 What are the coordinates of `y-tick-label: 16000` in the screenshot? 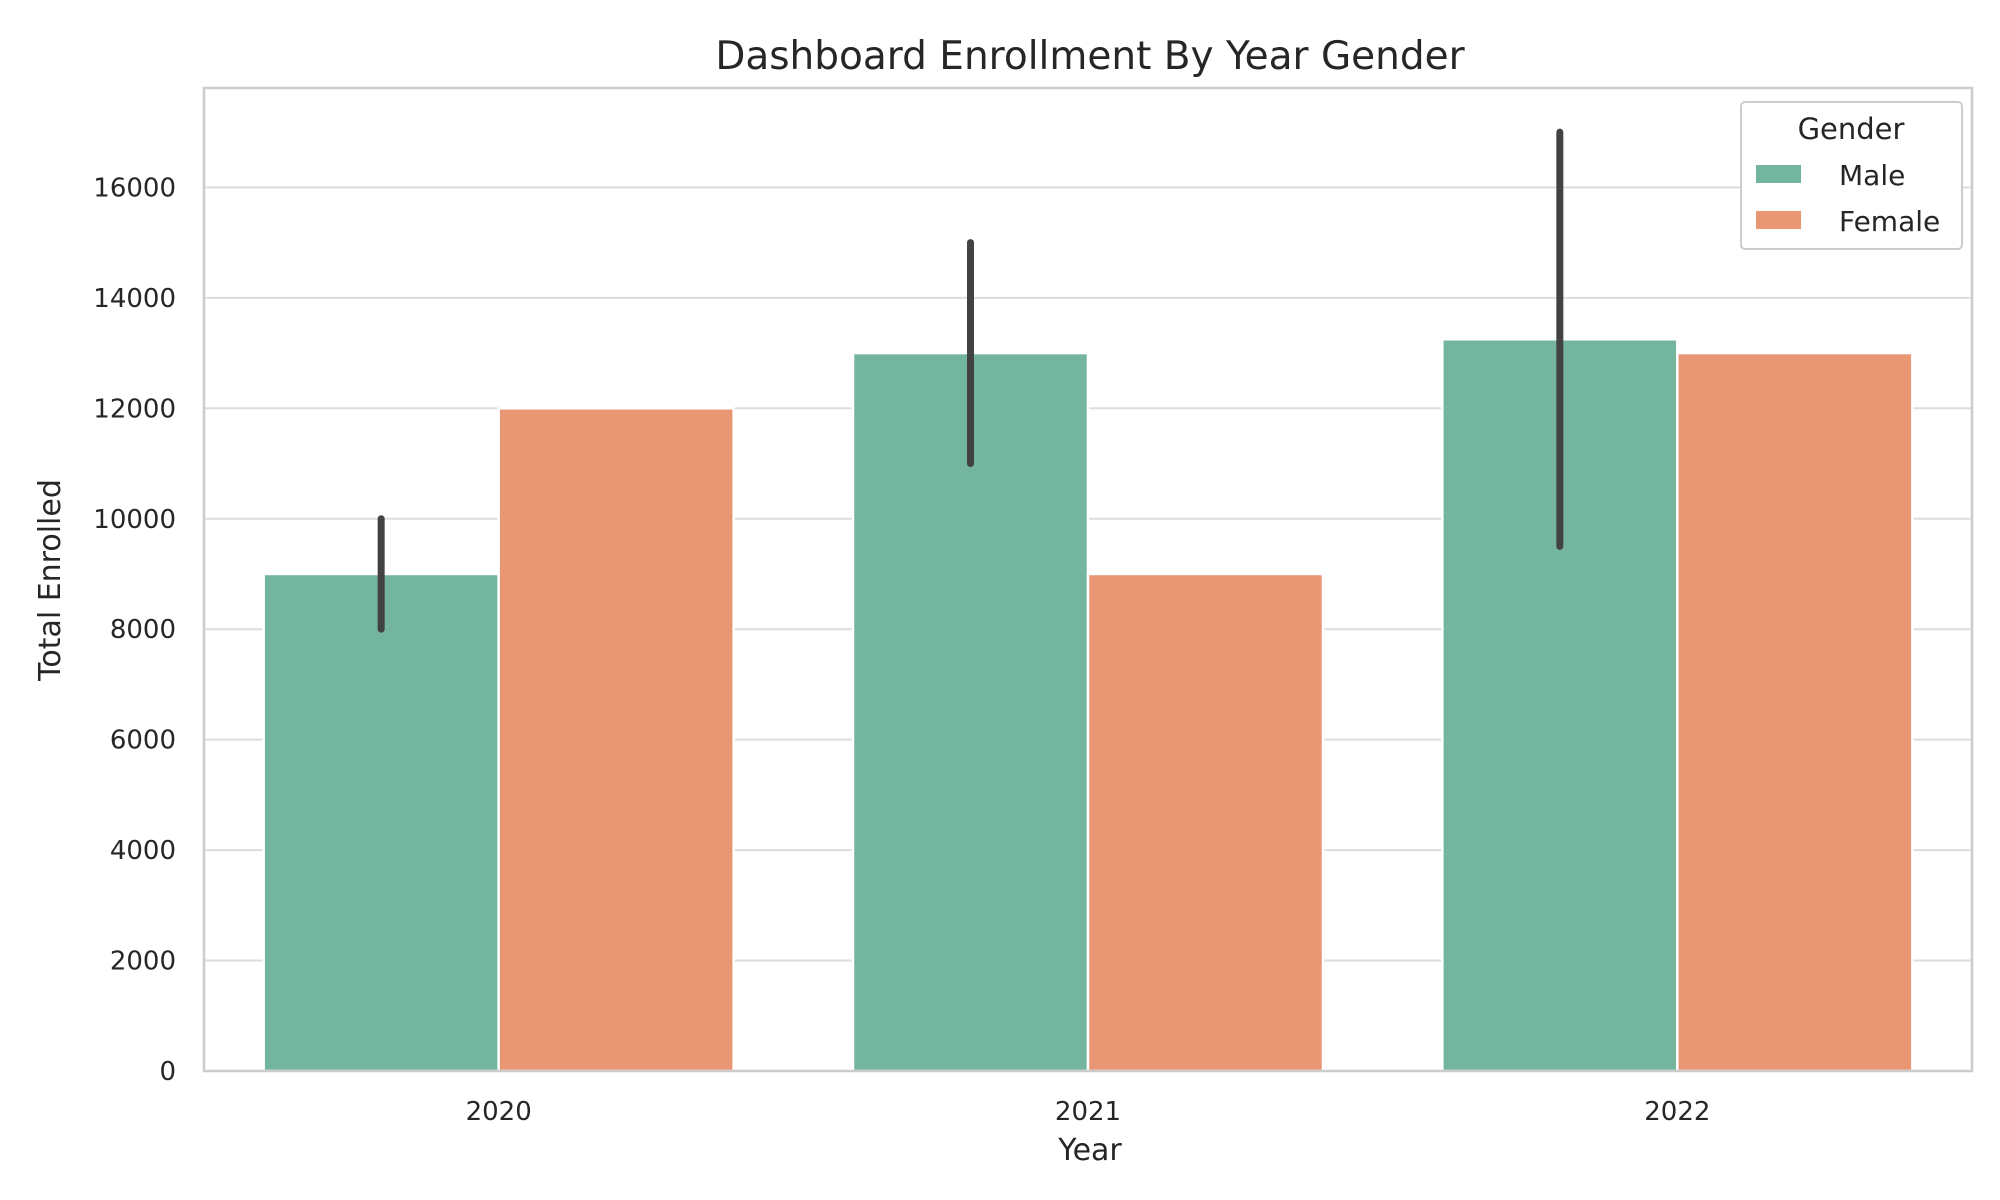 It's located at (134, 188).